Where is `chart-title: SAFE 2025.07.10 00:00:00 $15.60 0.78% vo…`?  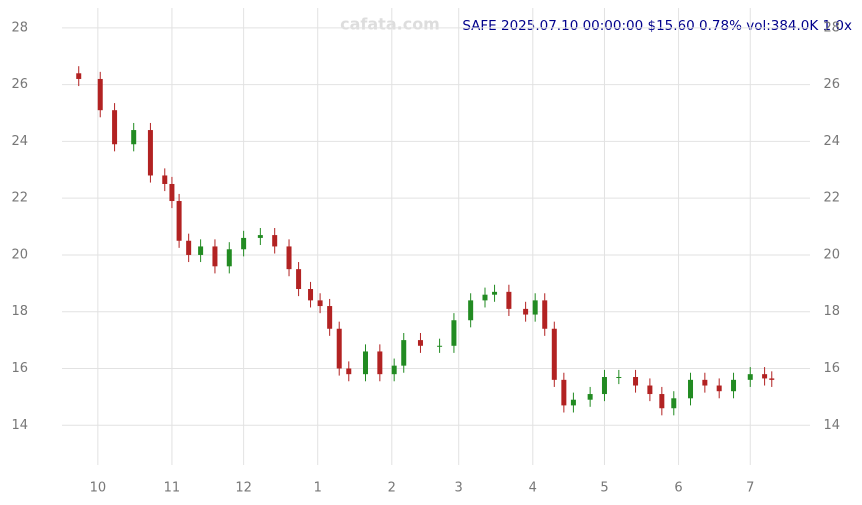
chart-title: SAFE 2025.07.10 00:00:00 $15.60 0.78% vo… is located at coordinates (657, 26).